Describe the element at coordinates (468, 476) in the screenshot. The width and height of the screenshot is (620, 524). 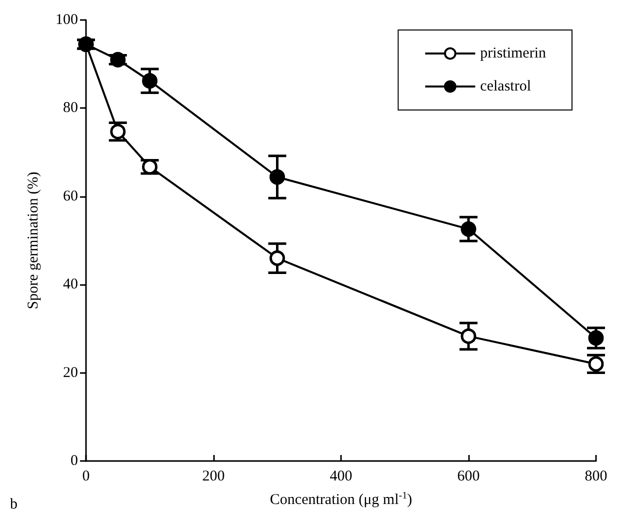
I see `x-tick-label: 600` at that location.